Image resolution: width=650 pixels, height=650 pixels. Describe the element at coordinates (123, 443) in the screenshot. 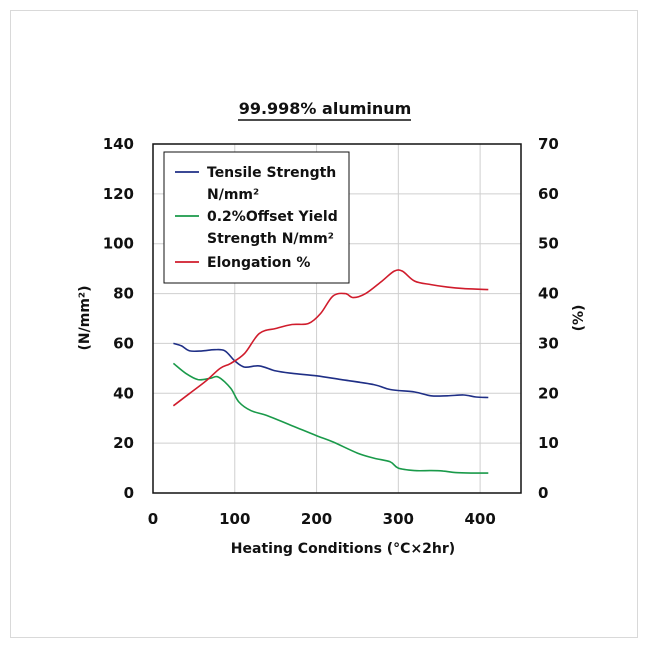

I see `y-left-tick-label: 20` at that location.